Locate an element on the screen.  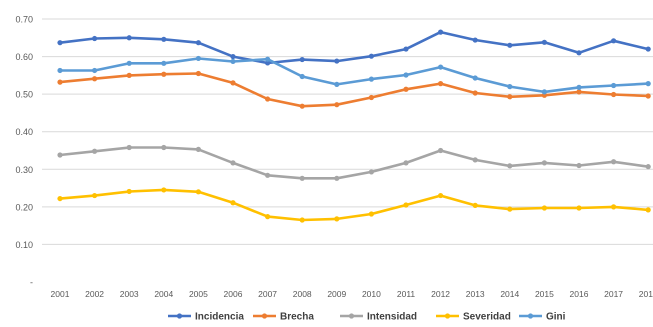
x-tick-label: 2004 is located at coordinates (163, 294).